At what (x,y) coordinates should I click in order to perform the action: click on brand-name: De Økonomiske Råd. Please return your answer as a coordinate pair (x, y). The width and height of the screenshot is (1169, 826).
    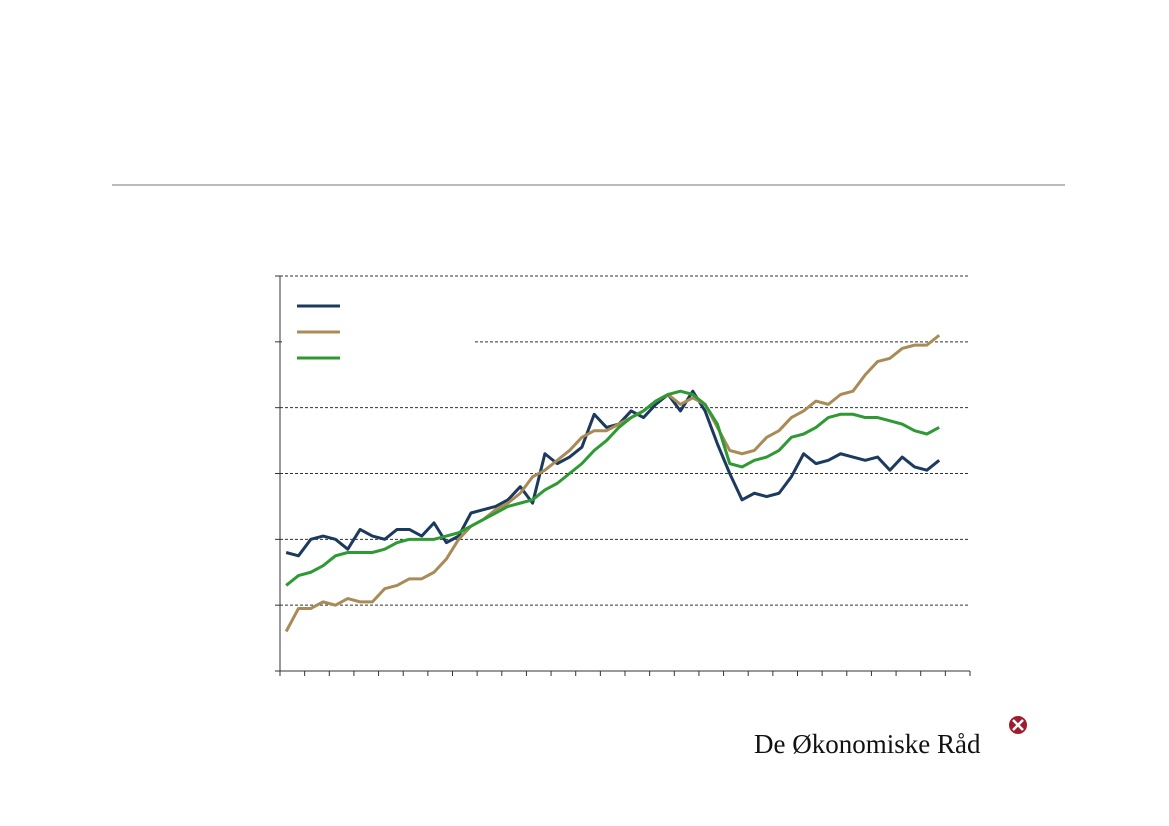
    Looking at the image, I should click on (867, 744).